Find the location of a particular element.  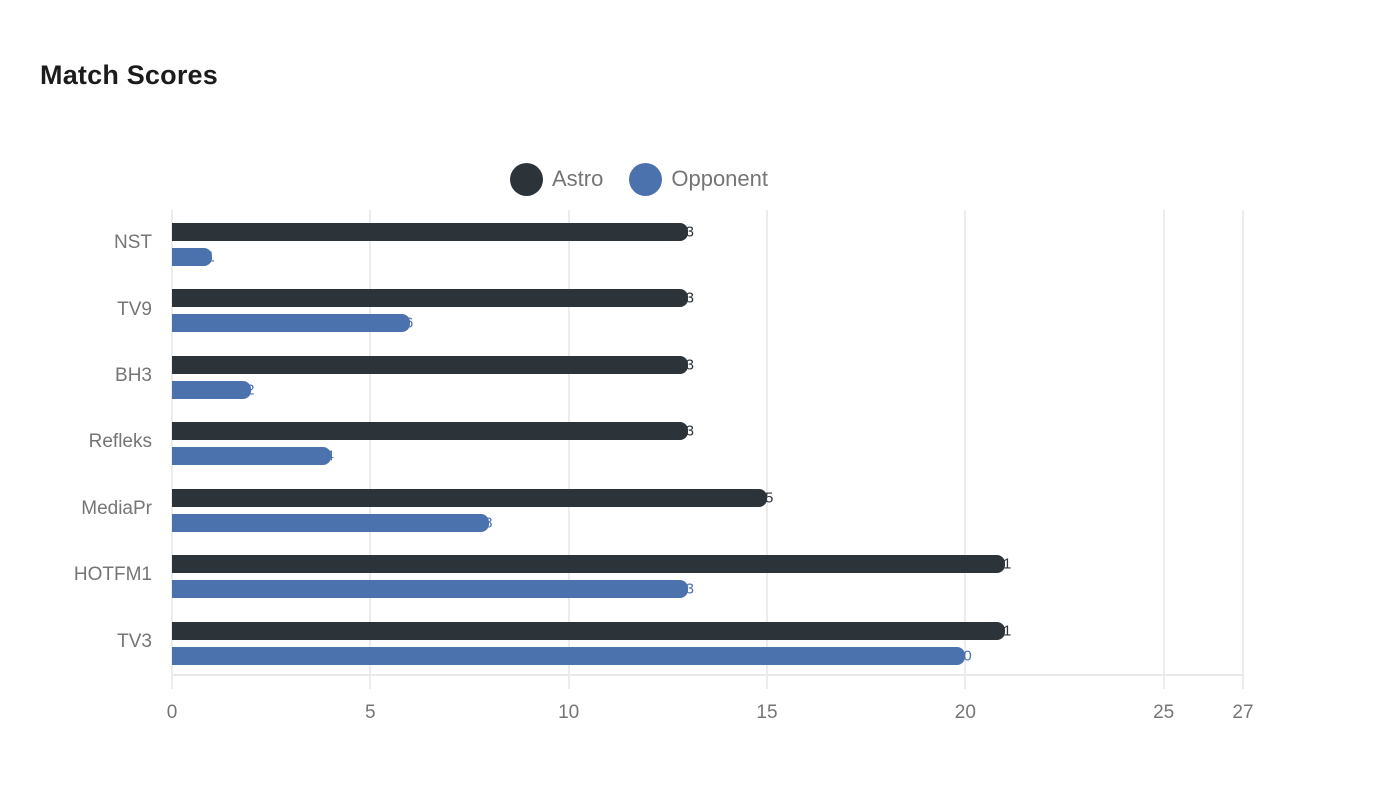

bar-track: 4 is located at coordinates (707, 456).